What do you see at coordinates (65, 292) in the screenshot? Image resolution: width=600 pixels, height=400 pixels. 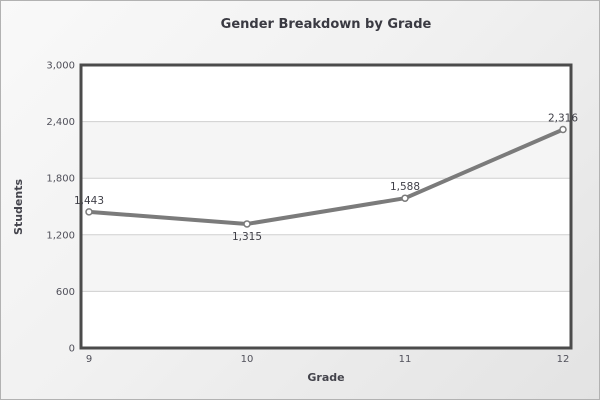 I see `y-tick-label: 600` at bounding box center [65, 292].